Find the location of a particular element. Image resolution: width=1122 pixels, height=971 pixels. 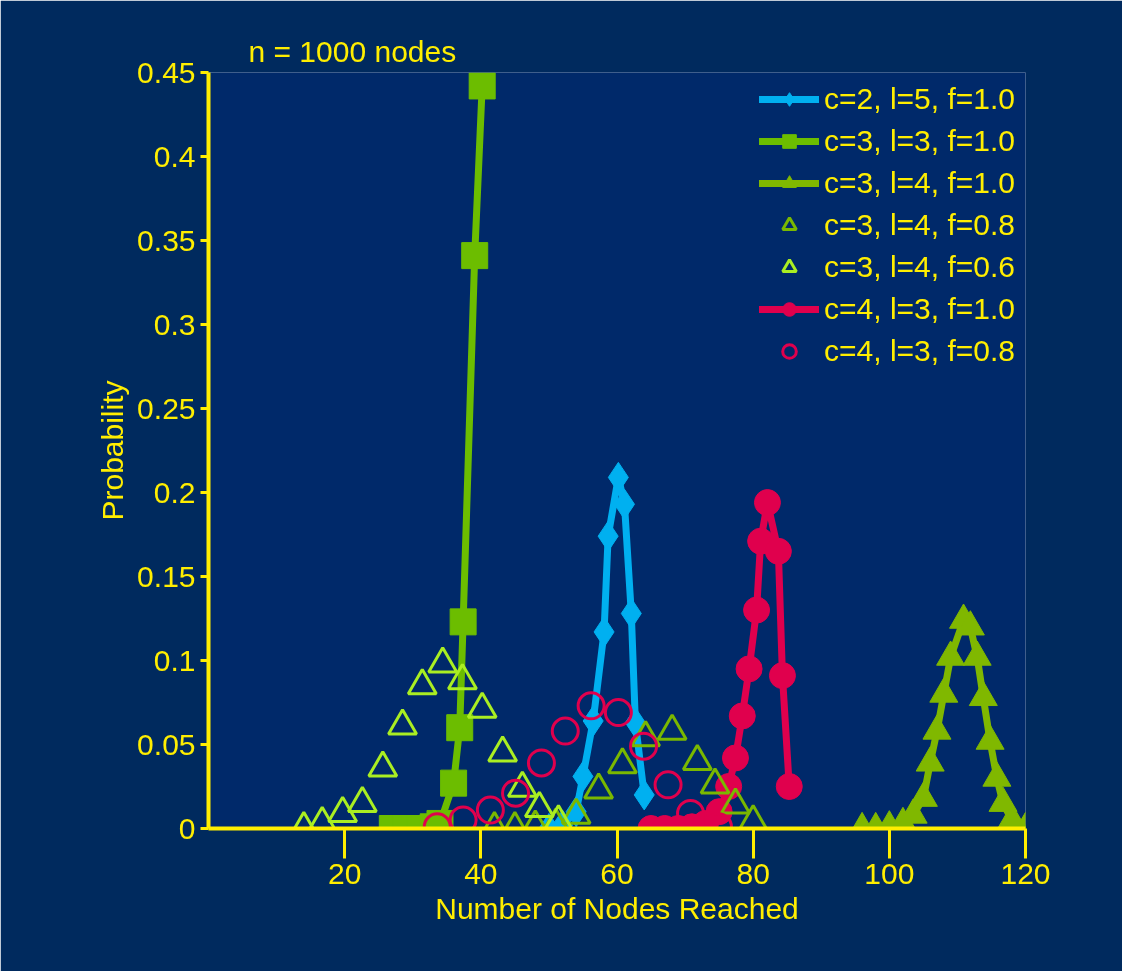

y-tick-label: 0.2 is located at coordinates (174, 492).